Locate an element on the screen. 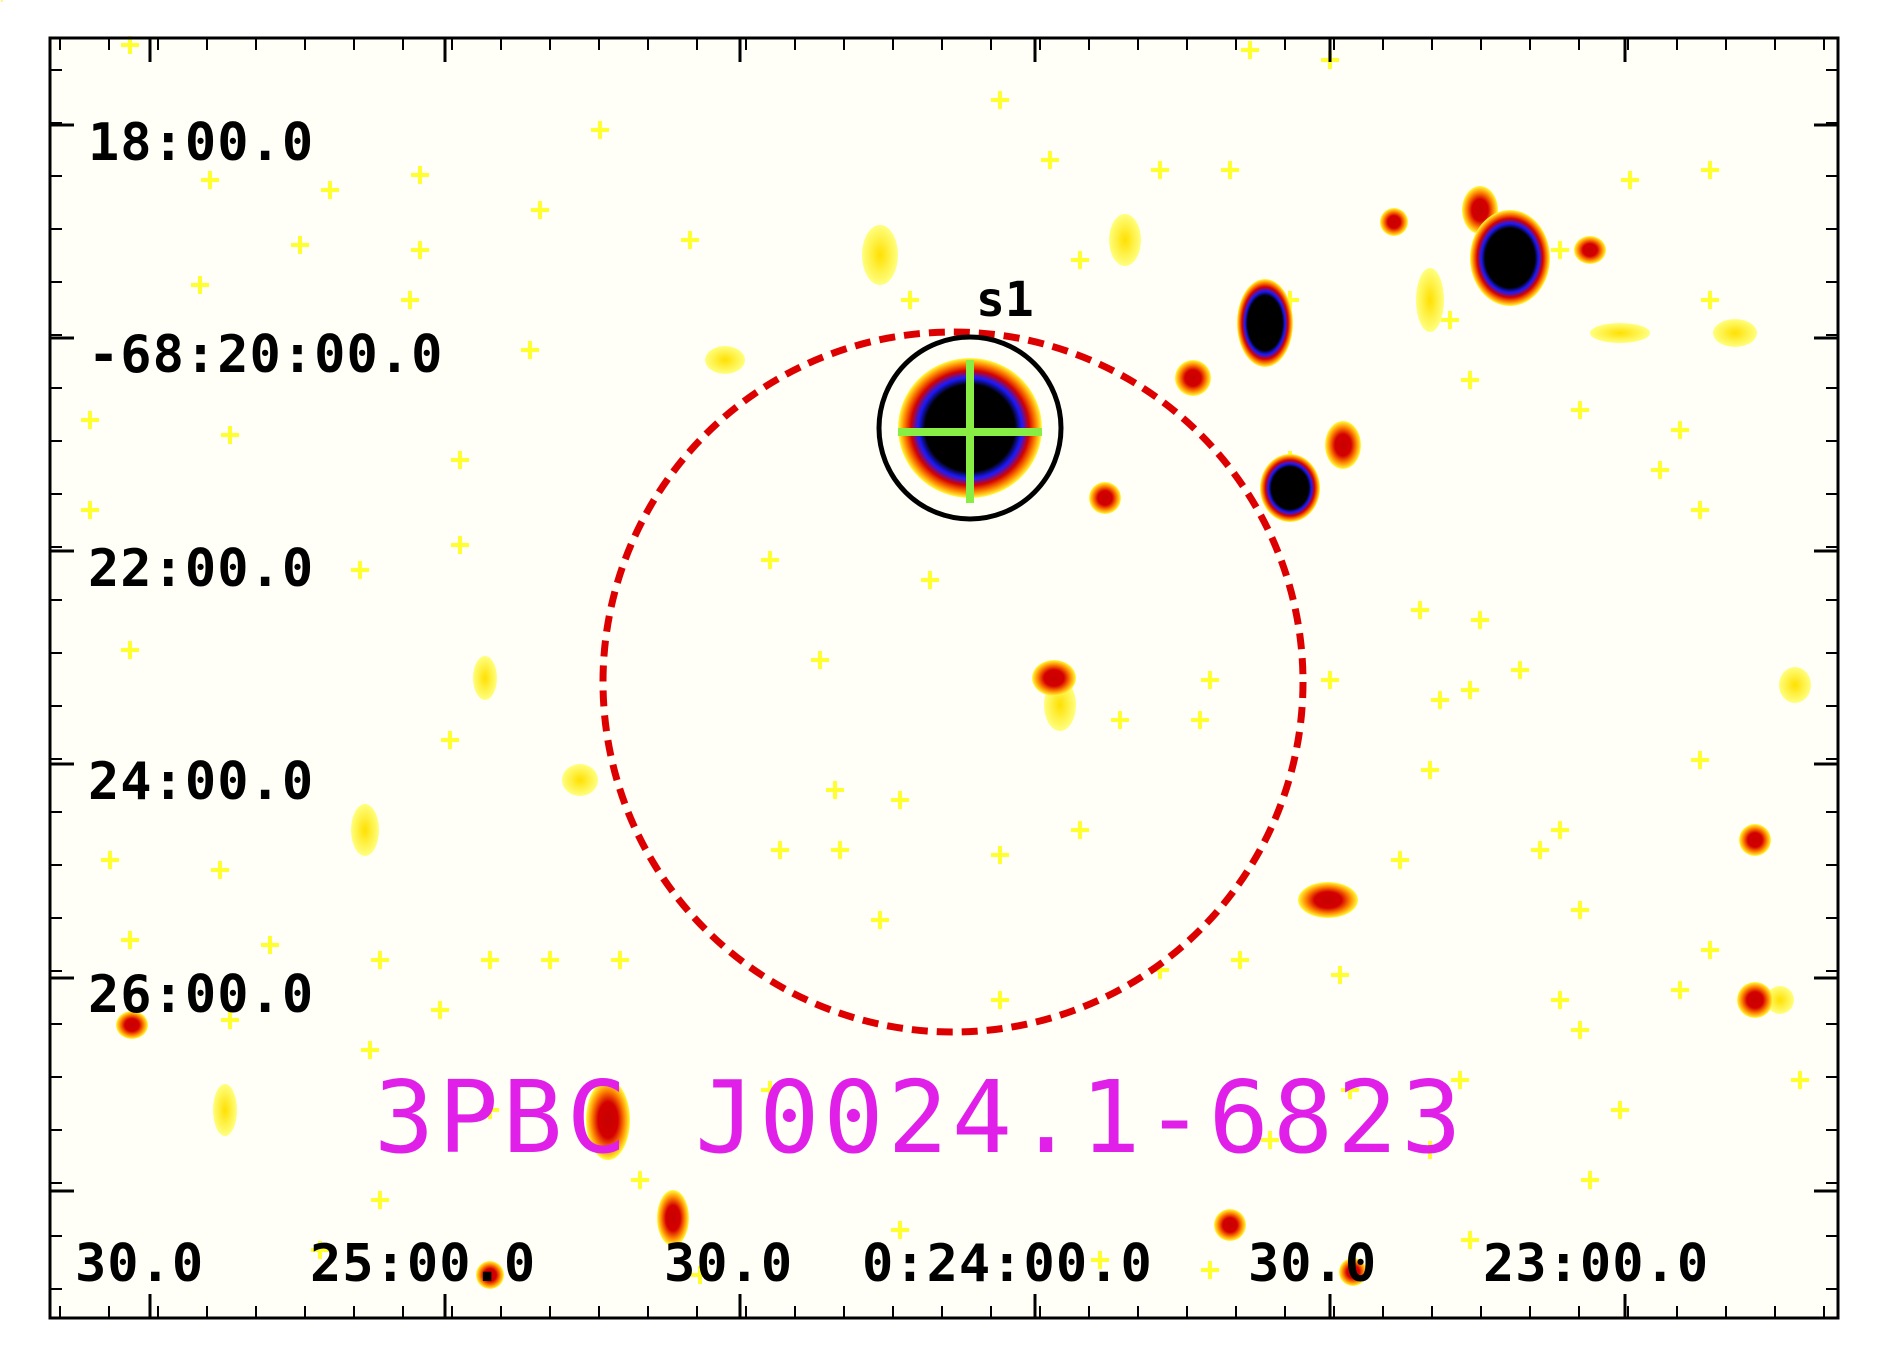  source-name-title: 3PBC J0024.1-6823 is located at coordinates (920, 1117).